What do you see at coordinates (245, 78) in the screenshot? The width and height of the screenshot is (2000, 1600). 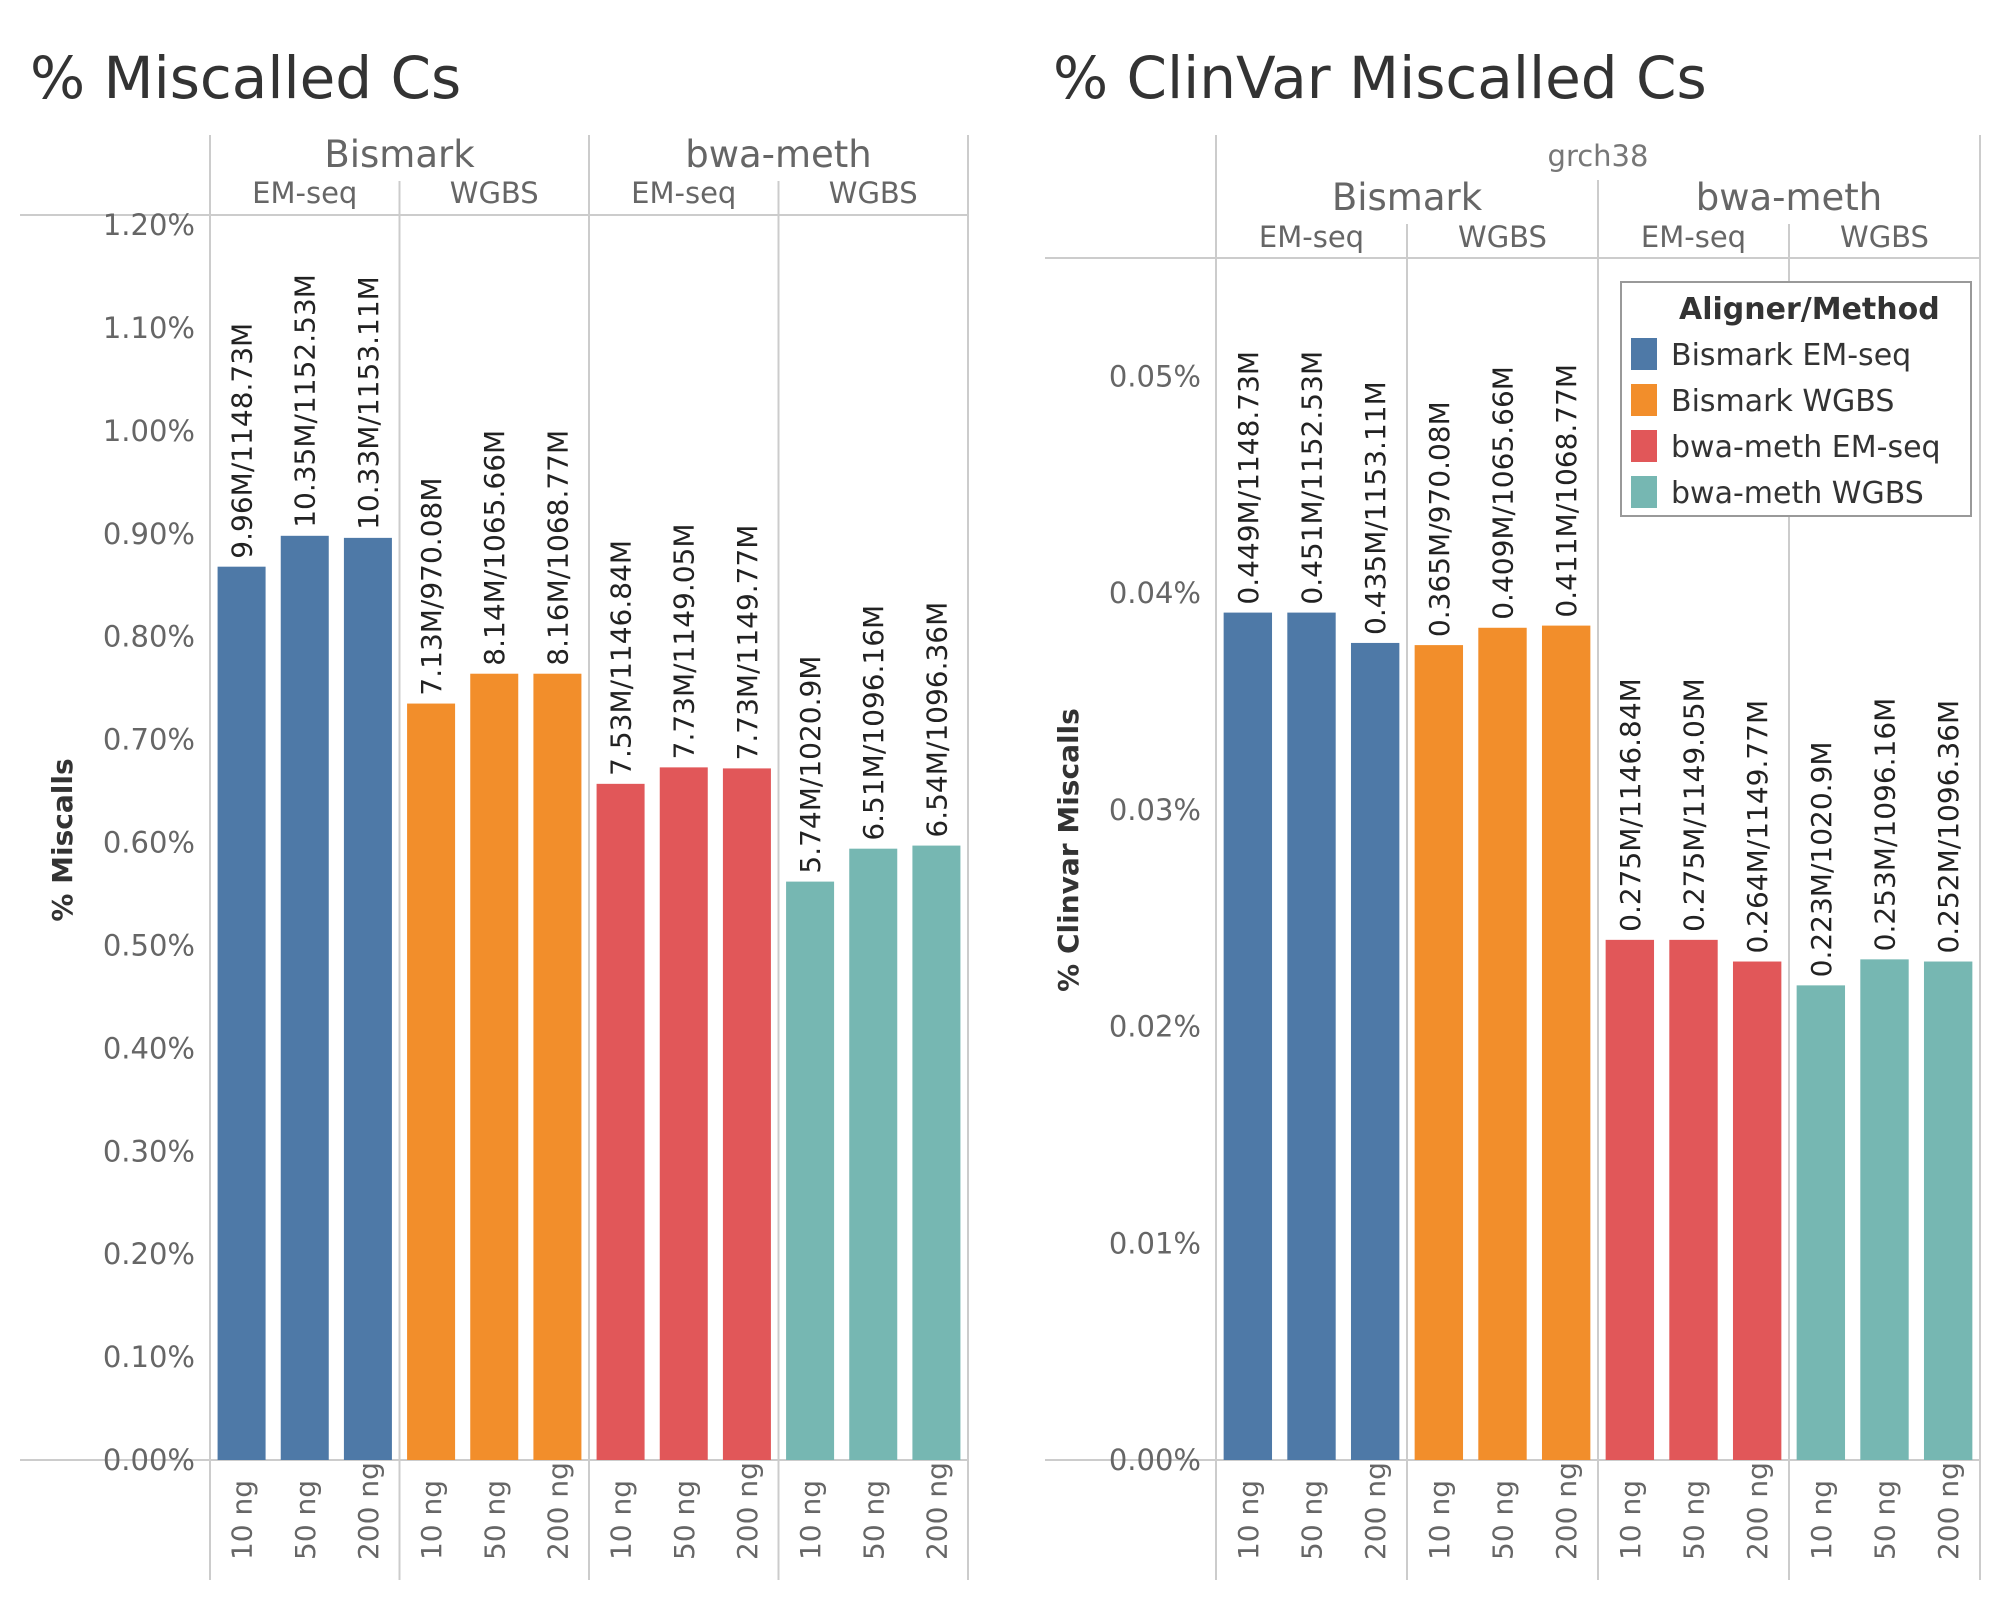 I see `chart-title: % Miscalled Cs` at bounding box center [245, 78].